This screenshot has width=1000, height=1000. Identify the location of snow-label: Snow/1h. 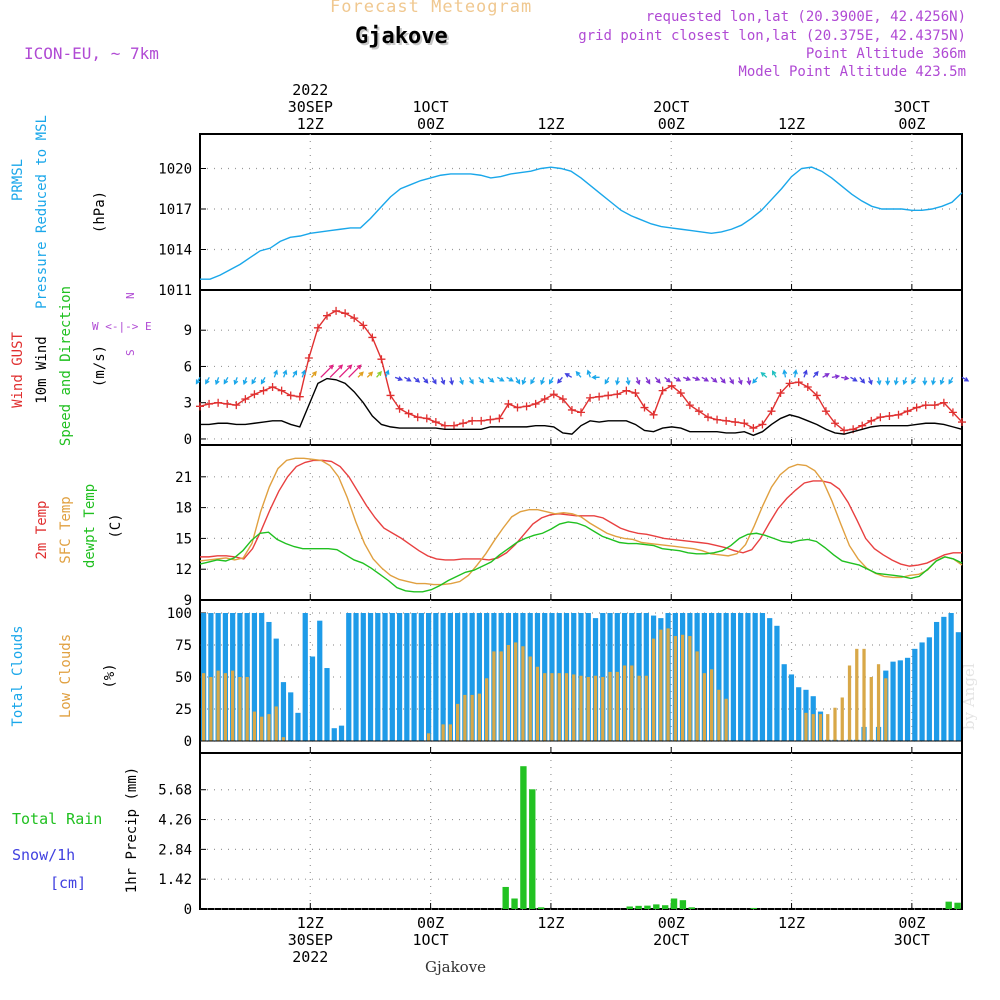
(43, 855).